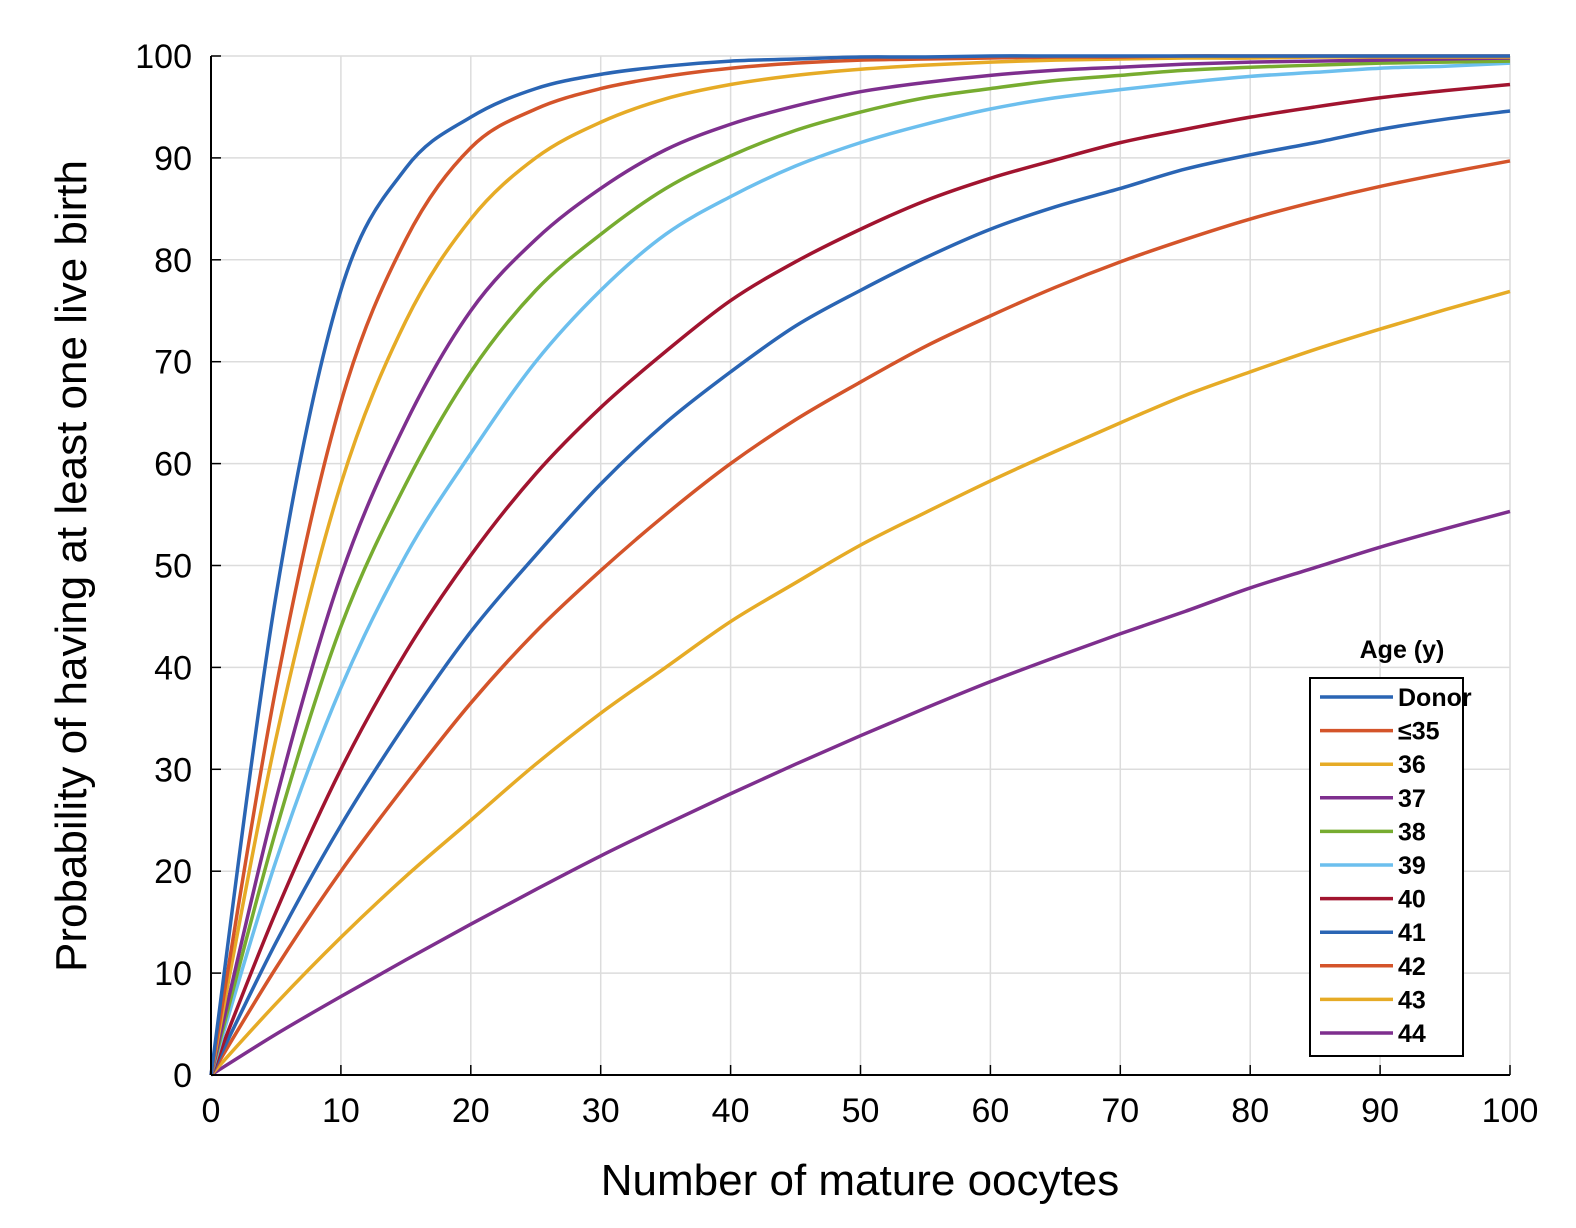 Image resolution: width=1576 pixels, height=1228 pixels. I want to click on x-tick-label: 10, so click(341, 1111).